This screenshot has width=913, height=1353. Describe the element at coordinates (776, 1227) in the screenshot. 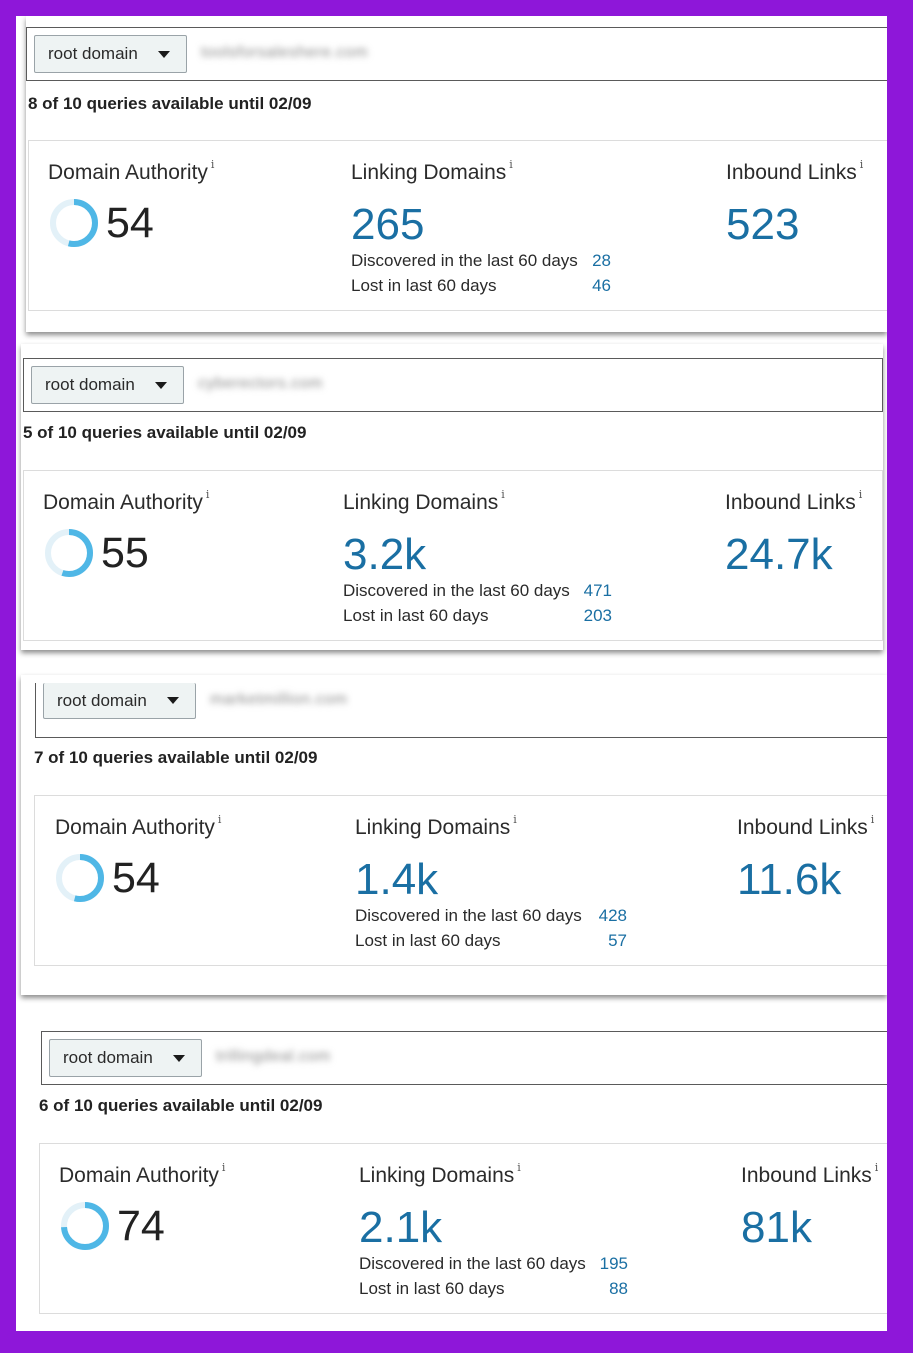

I see `inbound-links-value: 81k` at that location.